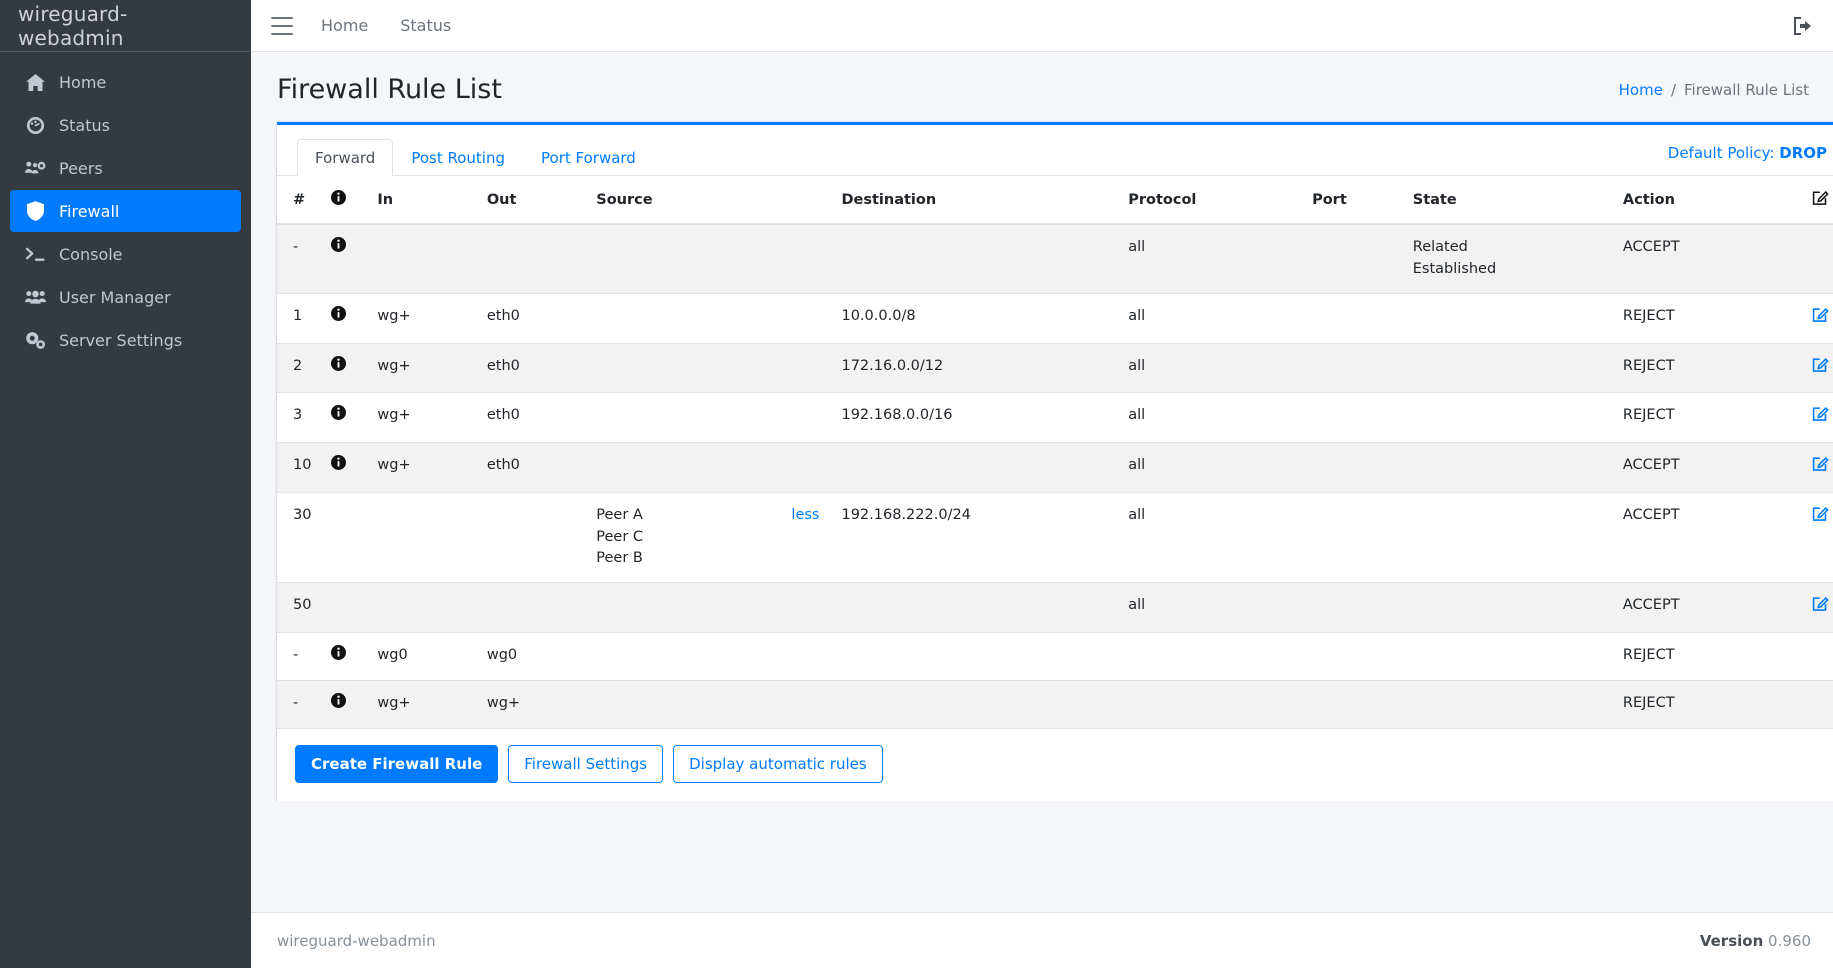 The height and width of the screenshot is (968, 1833). Describe the element at coordinates (125, 211) in the screenshot. I see `sidebar-item-firewall: Firewall` at that location.